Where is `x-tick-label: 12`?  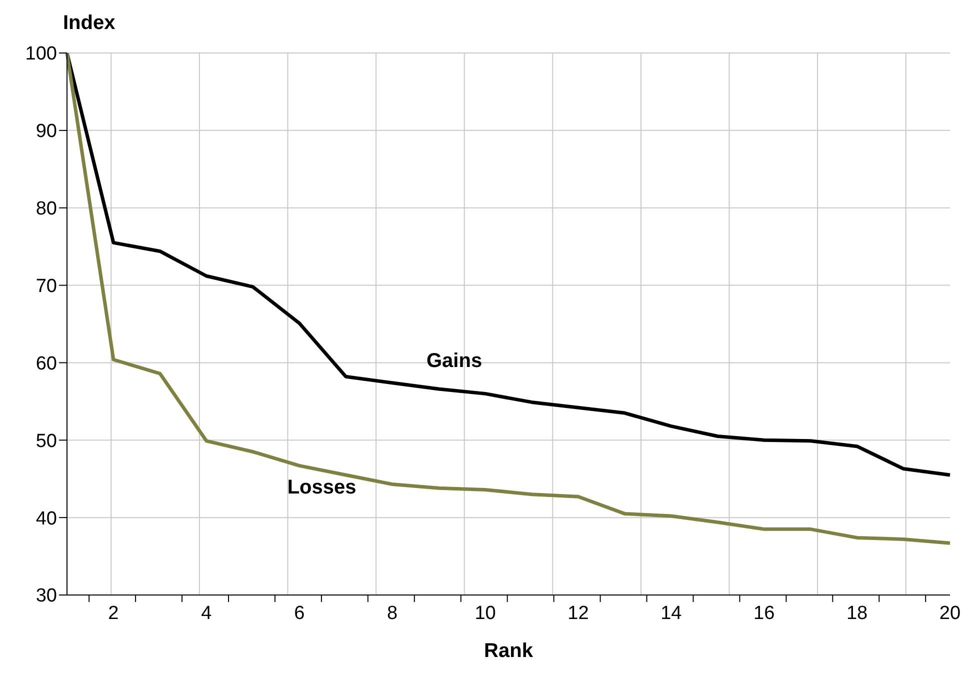
x-tick-label: 12 is located at coordinates (578, 613).